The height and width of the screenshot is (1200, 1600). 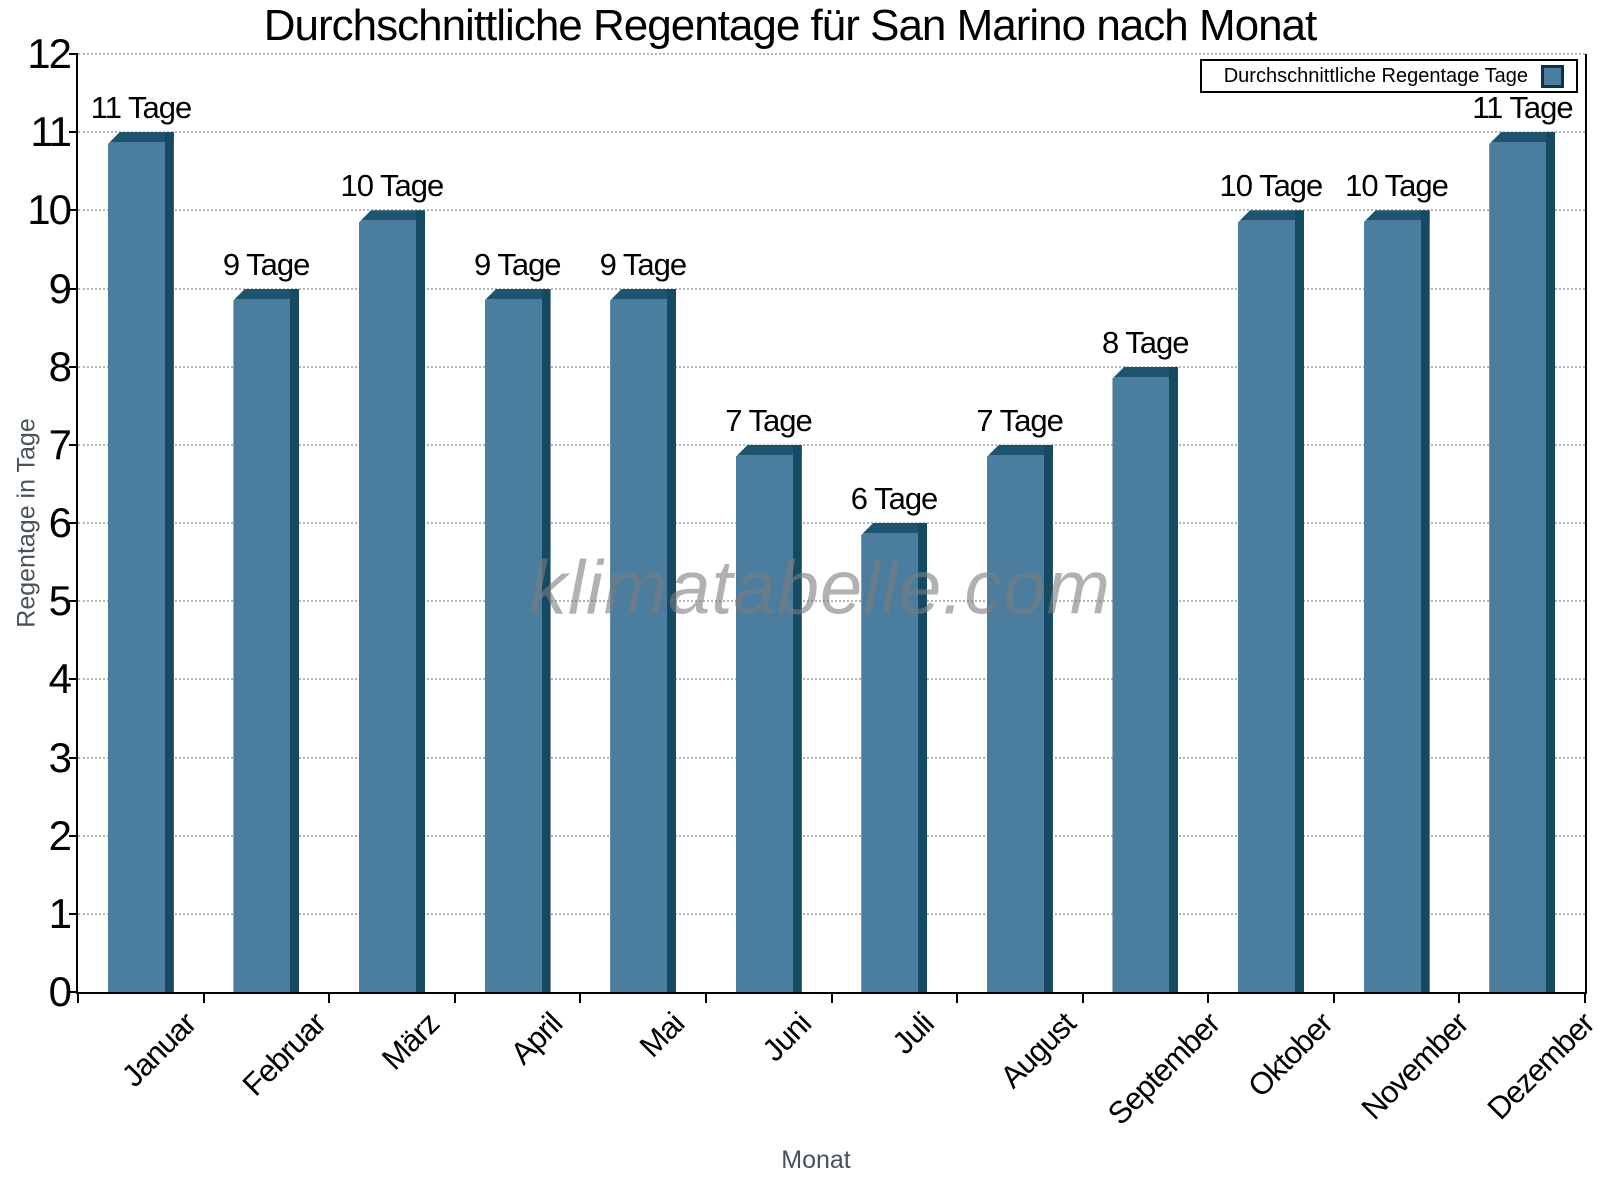 I want to click on x-tick-label-april: April, so click(x=536, y=1039).